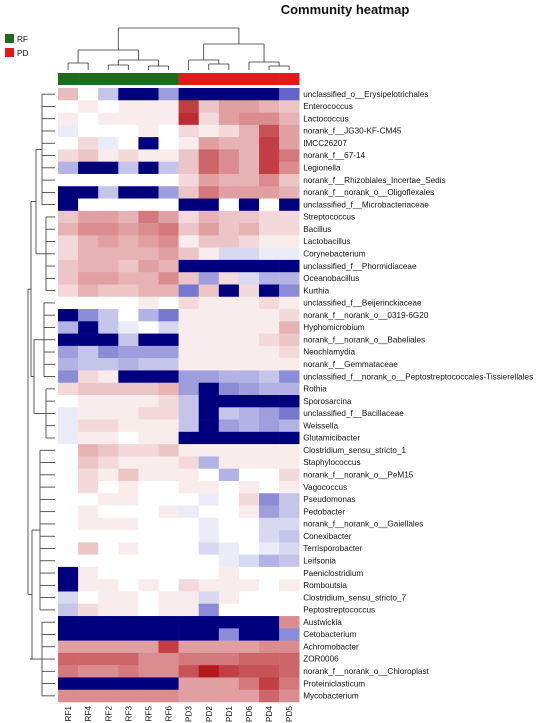 The height and width of the screenshot is (723, 550). I want to click on row-label-austwickia: Austwickia, so click(322, 622).